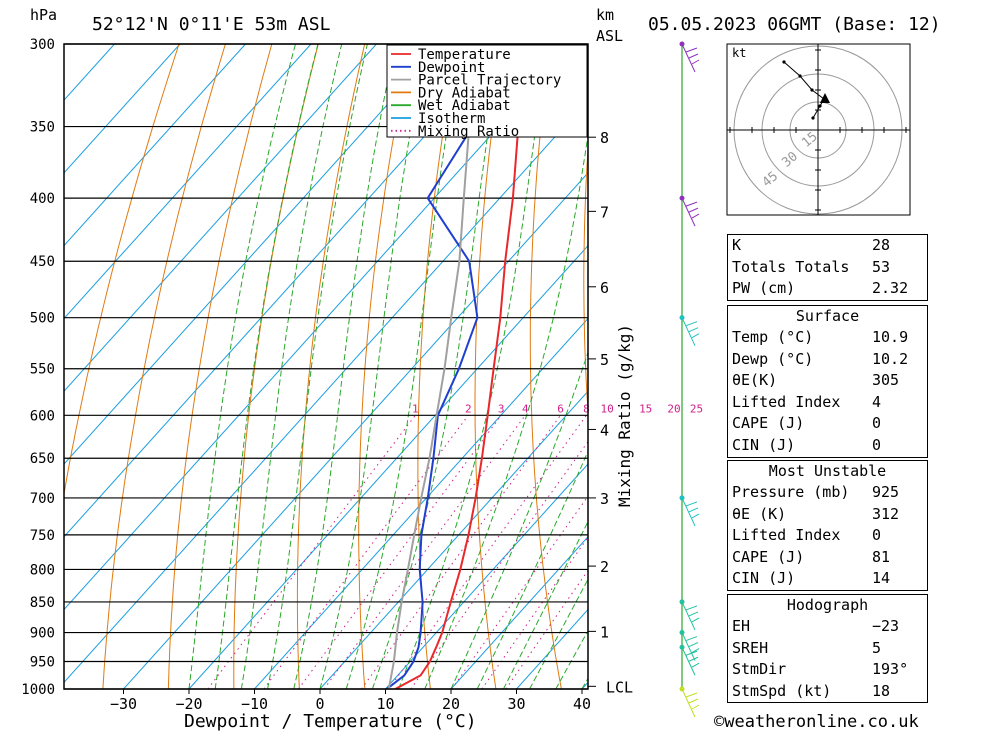  What do you see at coordinates (786, 401) in the screenshot?
I see `row-label: Lifted Index` at bounding box center [786, 401].